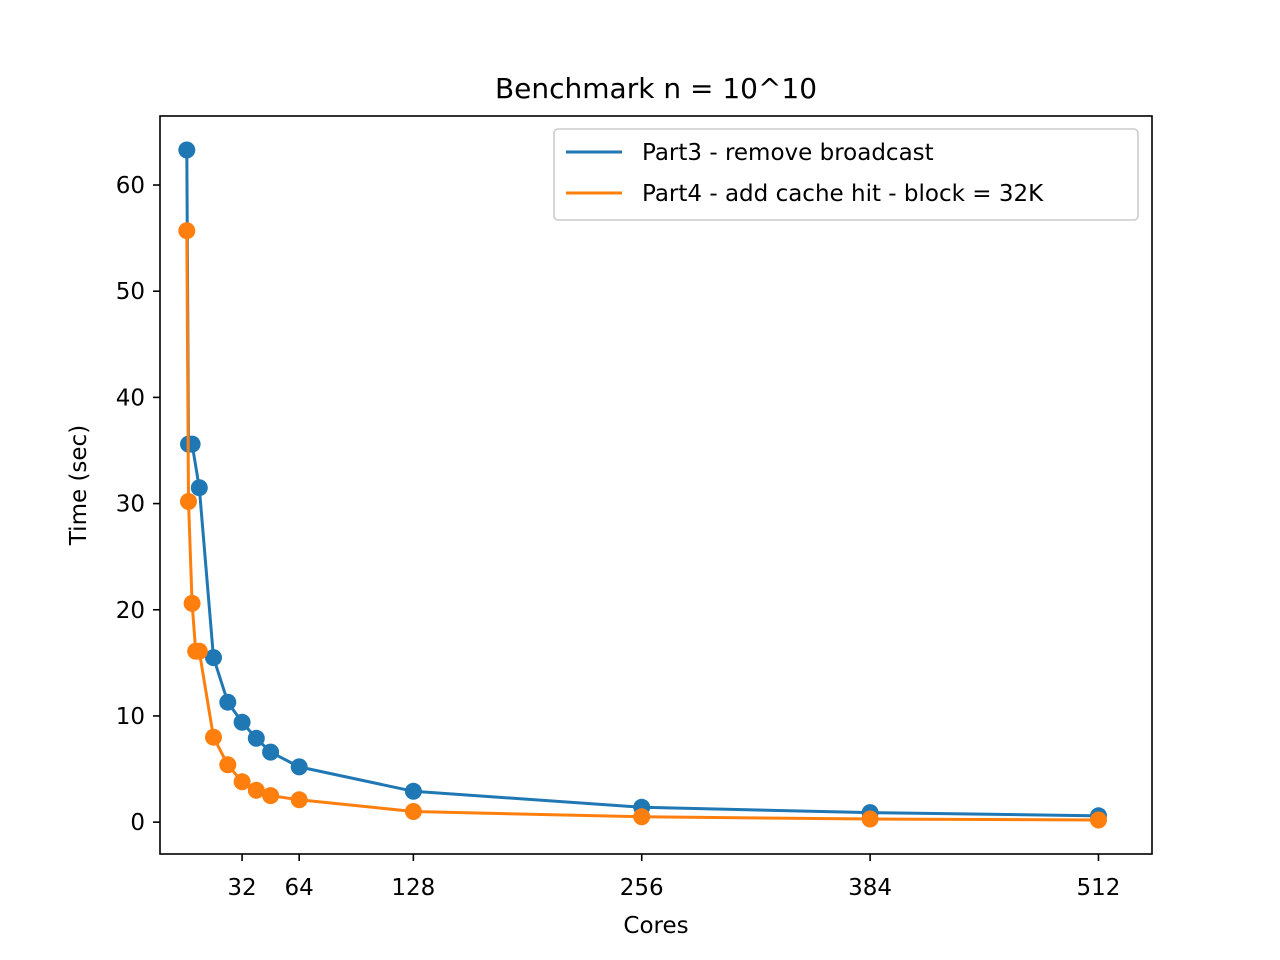 The height and width of the screenshot is (960, 1280). Describe the element at coordinates (788, 153) in the screenshot. I see `legend-entry: Part3 - remove broadcast` at that location.